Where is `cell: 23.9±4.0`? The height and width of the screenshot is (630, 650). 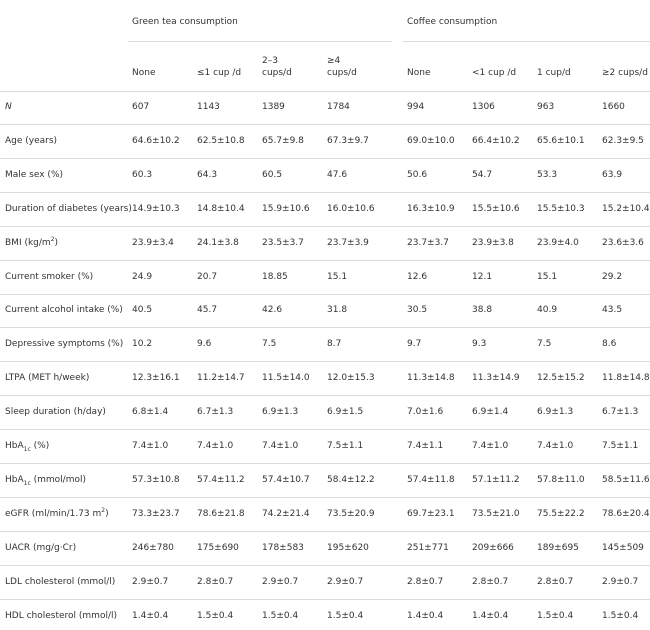
cell: 23.9±4.0 is located at coordinates (558, 242).